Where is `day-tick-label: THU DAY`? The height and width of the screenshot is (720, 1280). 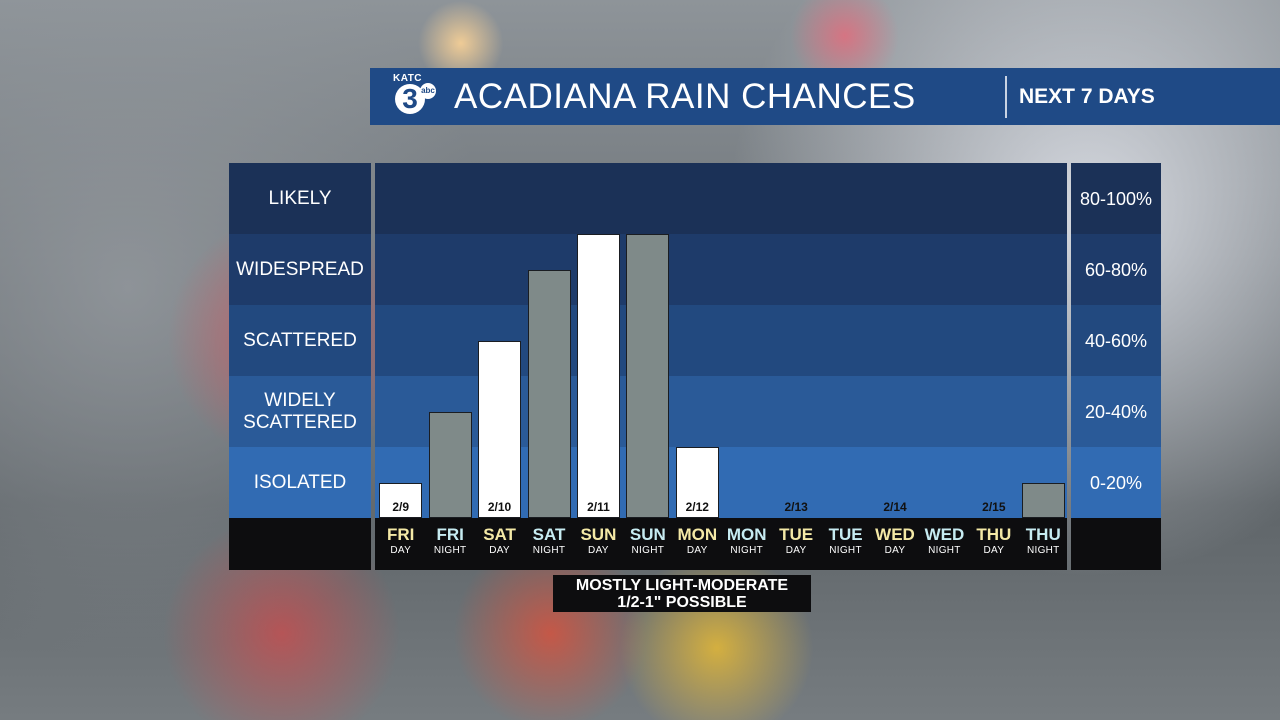 day-tick-label: THU DAY is located at coordinates (994, 544).